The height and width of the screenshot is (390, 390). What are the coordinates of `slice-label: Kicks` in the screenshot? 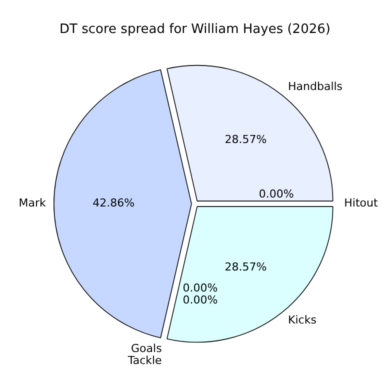 It's located at (302, 319).